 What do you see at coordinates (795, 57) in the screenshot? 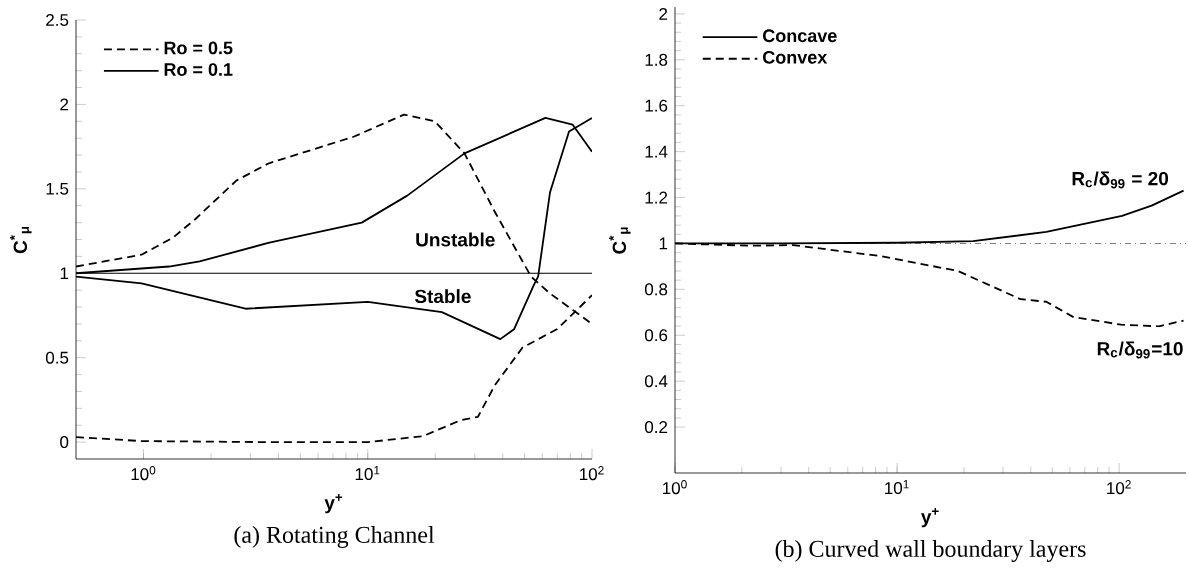
I see `legend-label: Convex` at bounding box center [795, 57].